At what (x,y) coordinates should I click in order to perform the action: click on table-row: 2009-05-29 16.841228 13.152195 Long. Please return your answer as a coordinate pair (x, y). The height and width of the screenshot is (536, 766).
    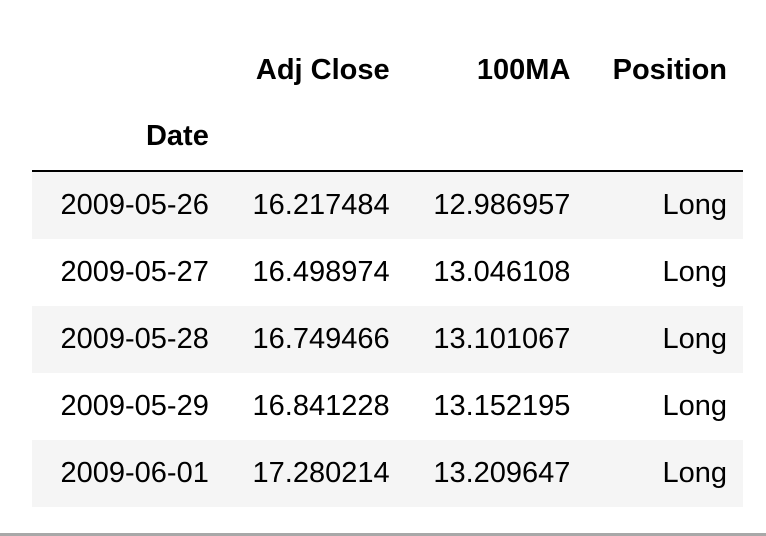
    Looking at the image, I should click on (387, 406).